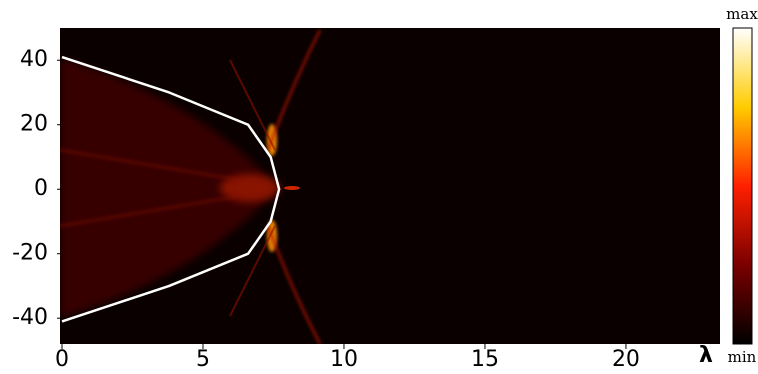 The height and width of the screenshot is (374, 758). I want to click on y-tick-label: -40, so click(30, 317).